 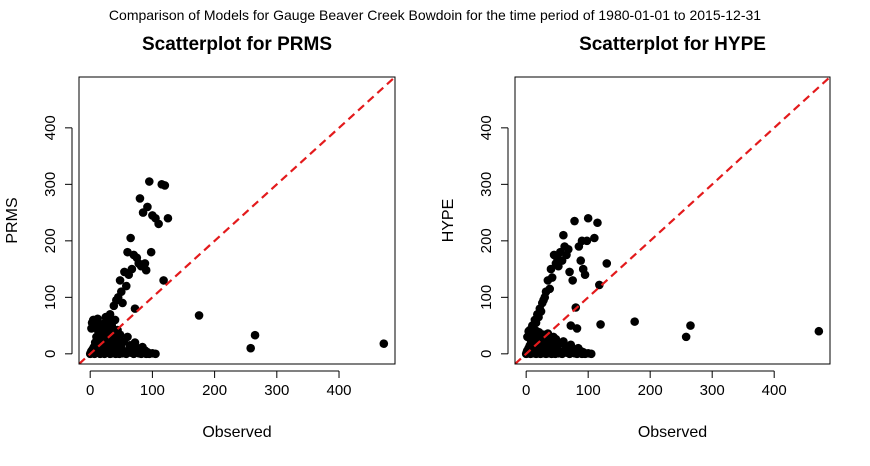 What do you see at coordinates (486, 127) in the screenshot?
I see `hype-y-tick-label: 400` at bounding box center [486, 127].